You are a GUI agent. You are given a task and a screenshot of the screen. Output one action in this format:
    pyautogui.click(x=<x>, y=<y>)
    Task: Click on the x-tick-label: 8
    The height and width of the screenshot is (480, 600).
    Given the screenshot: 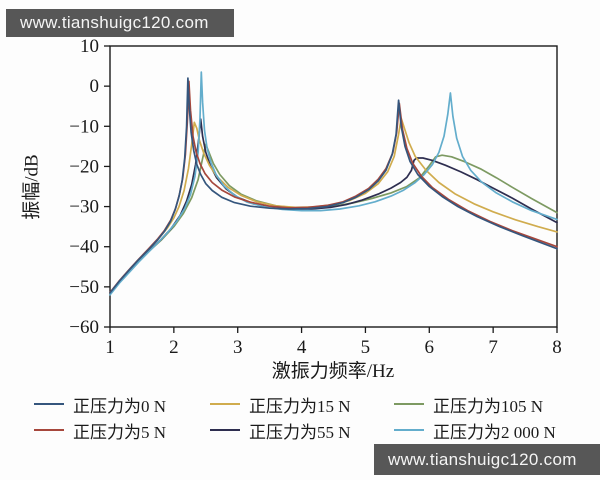 What is the action you would take?
    pyautogui.click(x=557, y=347)
    